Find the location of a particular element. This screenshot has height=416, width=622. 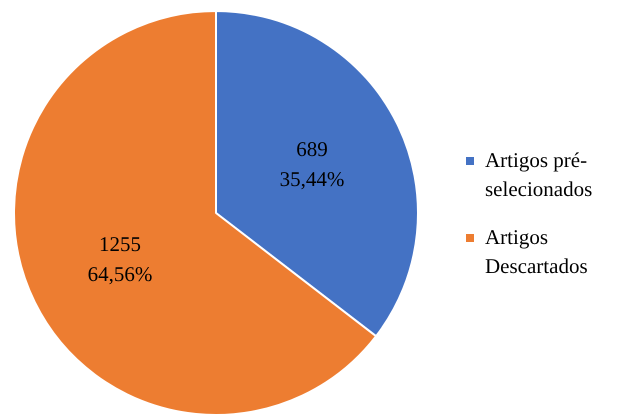

legend-label: Artigos Descartados is located at coordinates (537, 252).